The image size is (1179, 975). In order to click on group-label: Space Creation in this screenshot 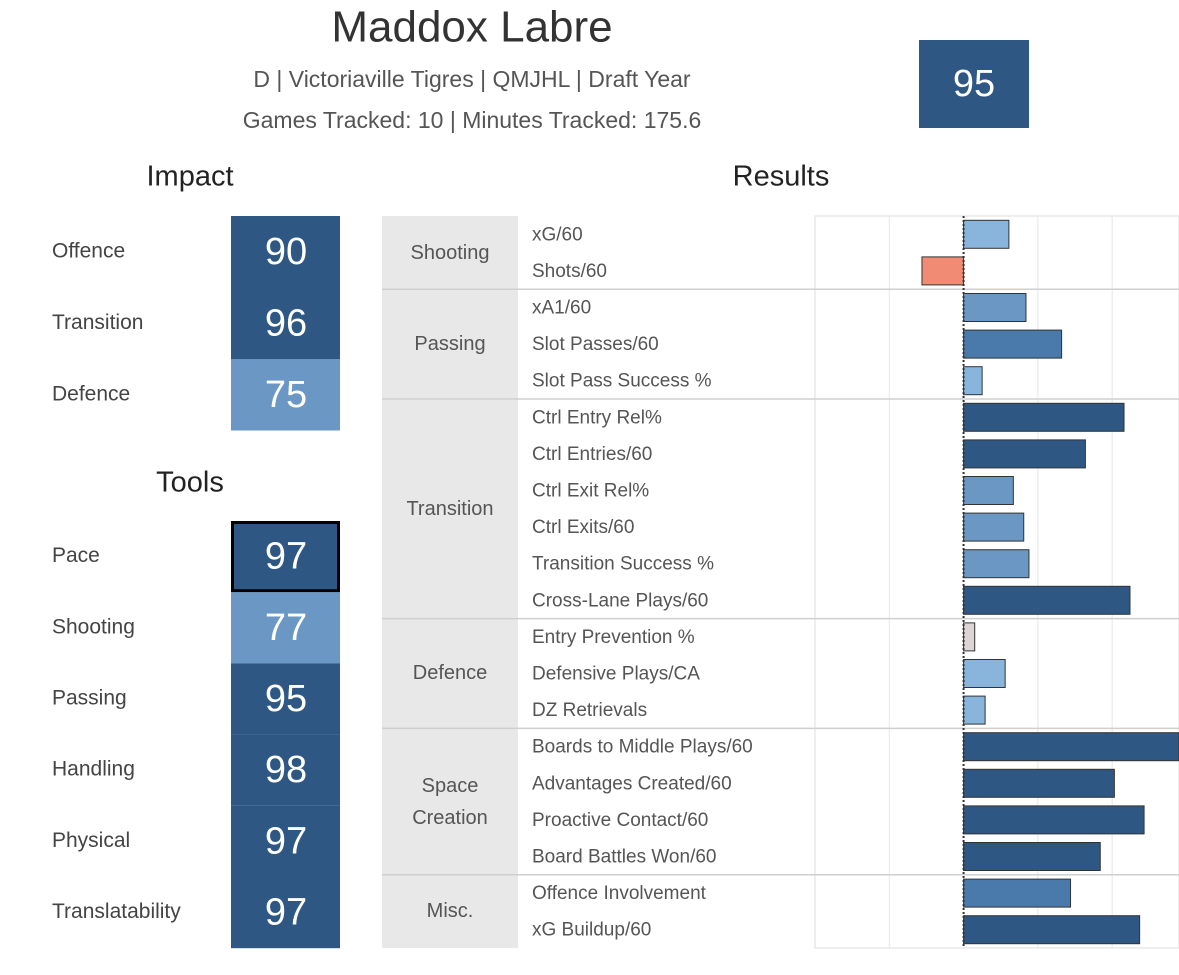, I will do `click(450, 801)`.